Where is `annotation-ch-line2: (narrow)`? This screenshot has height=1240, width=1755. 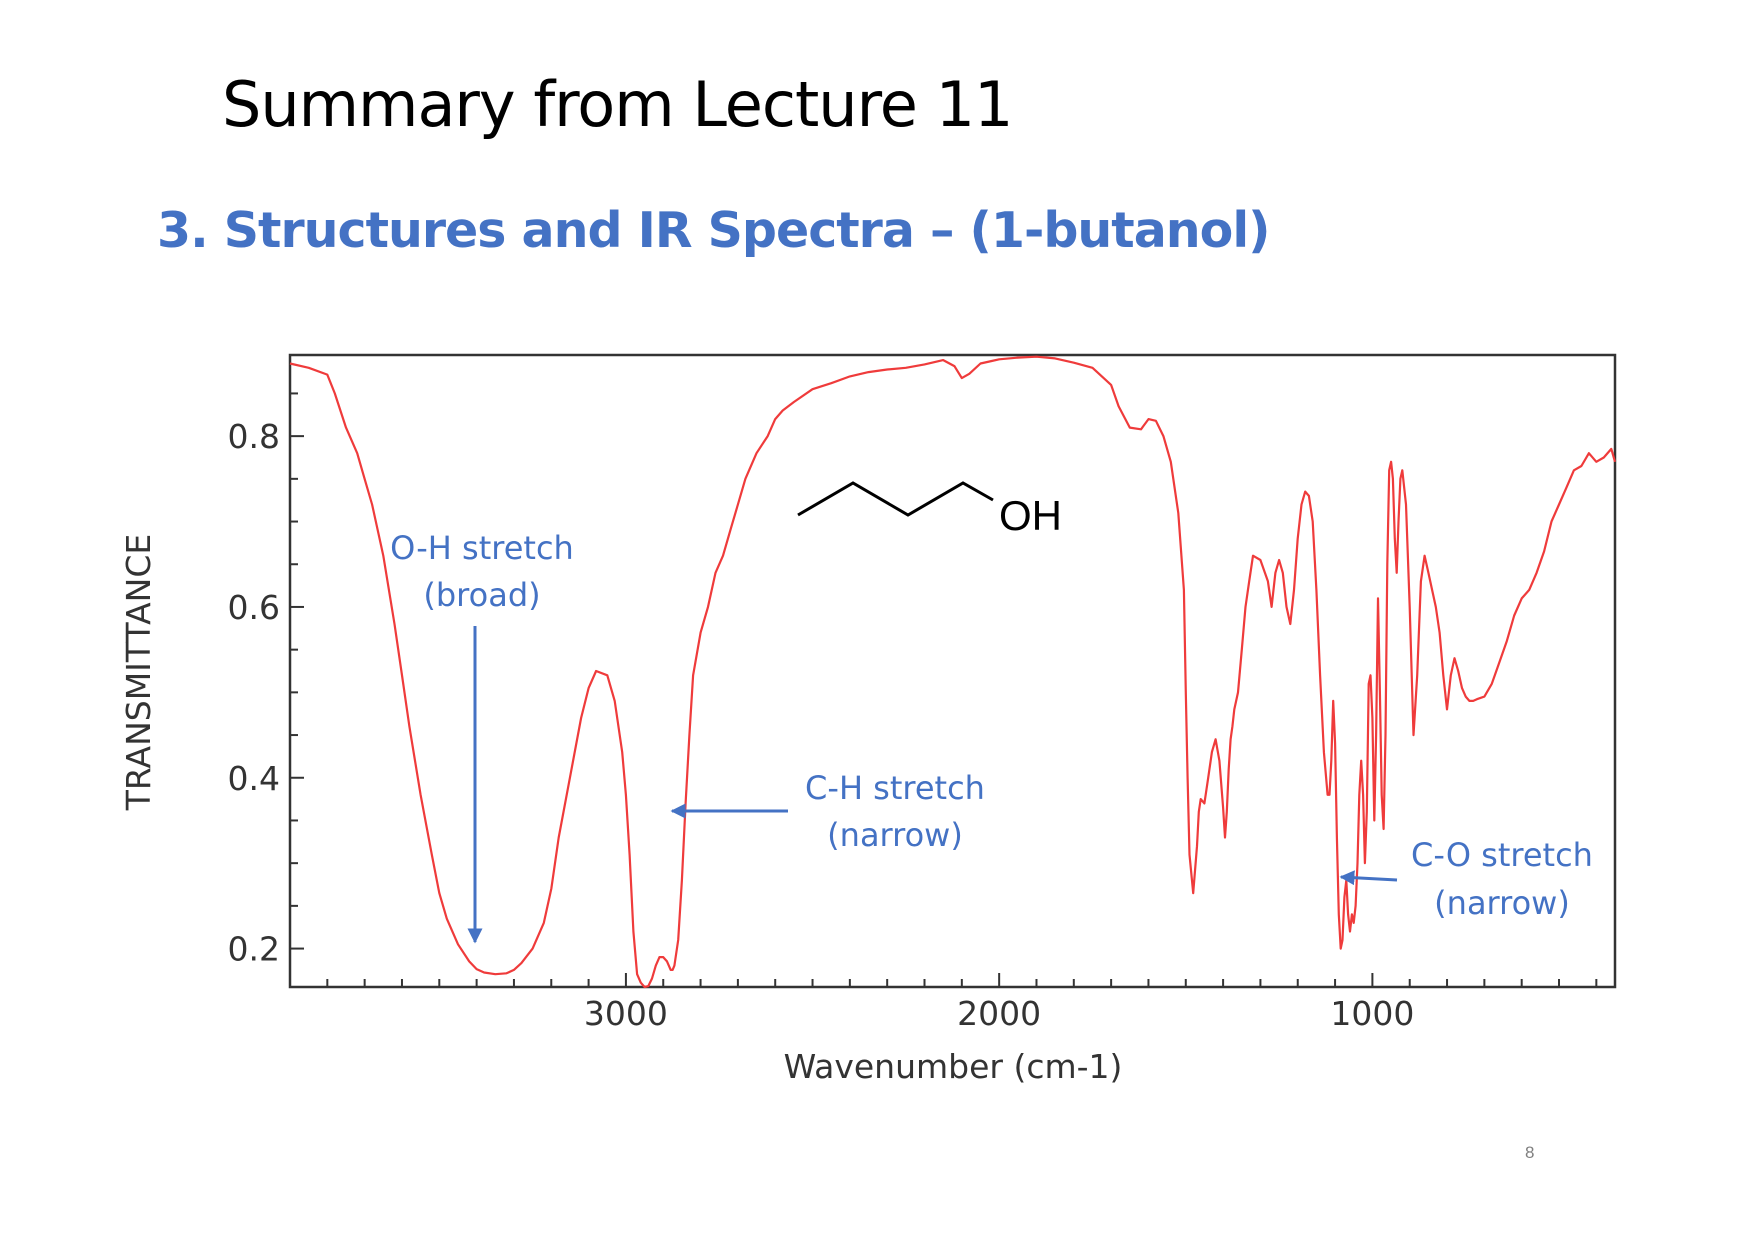
annotation-ch-line2: (narrow) is located at coordinates (895, 835).